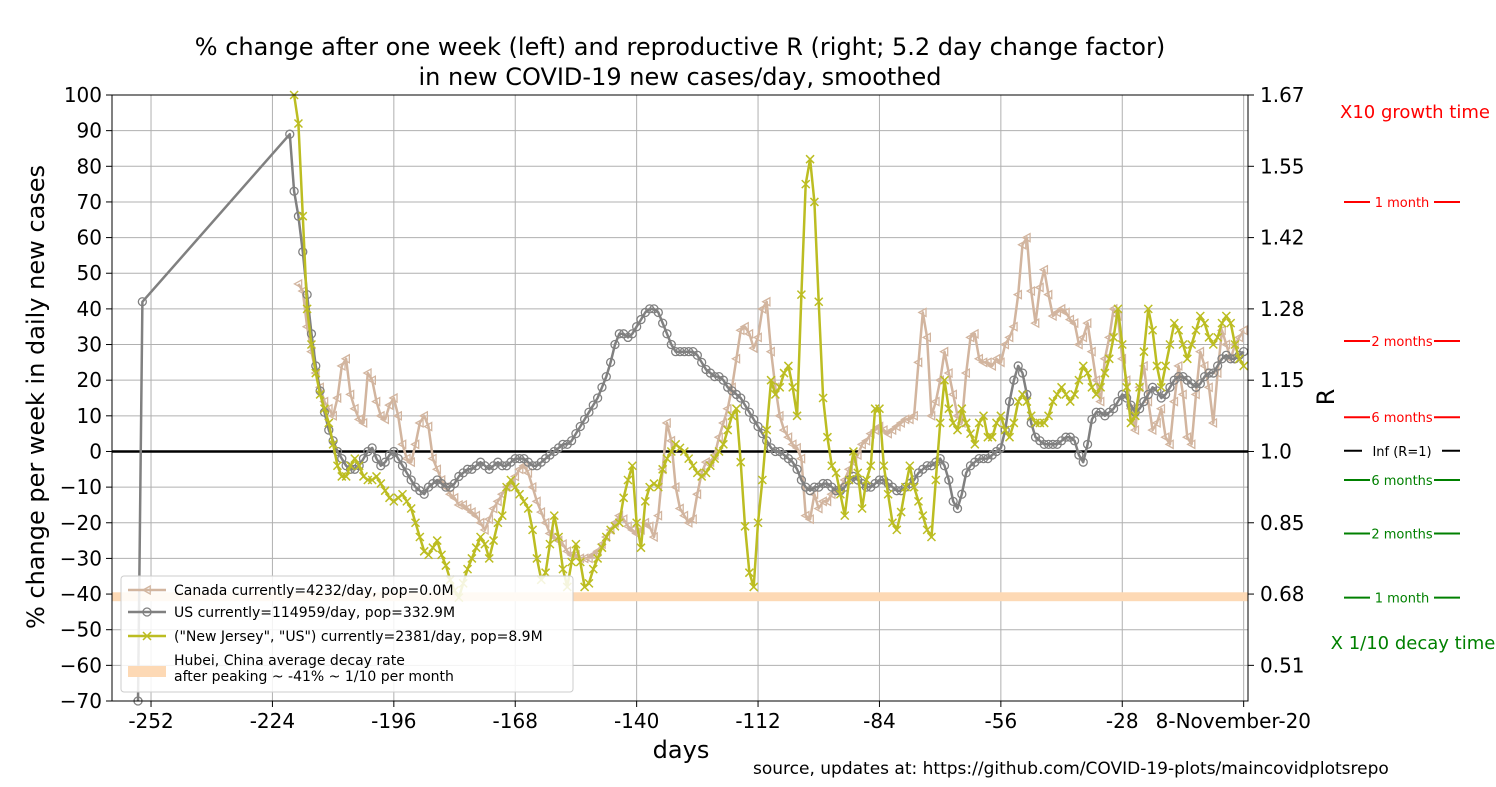 The height and width of the screenshot is (787, 1496). What do you see at coordinates (1122, 721) in the screenshot?
I see `x-tick-label: -28` at bounding box center [1122, 721].